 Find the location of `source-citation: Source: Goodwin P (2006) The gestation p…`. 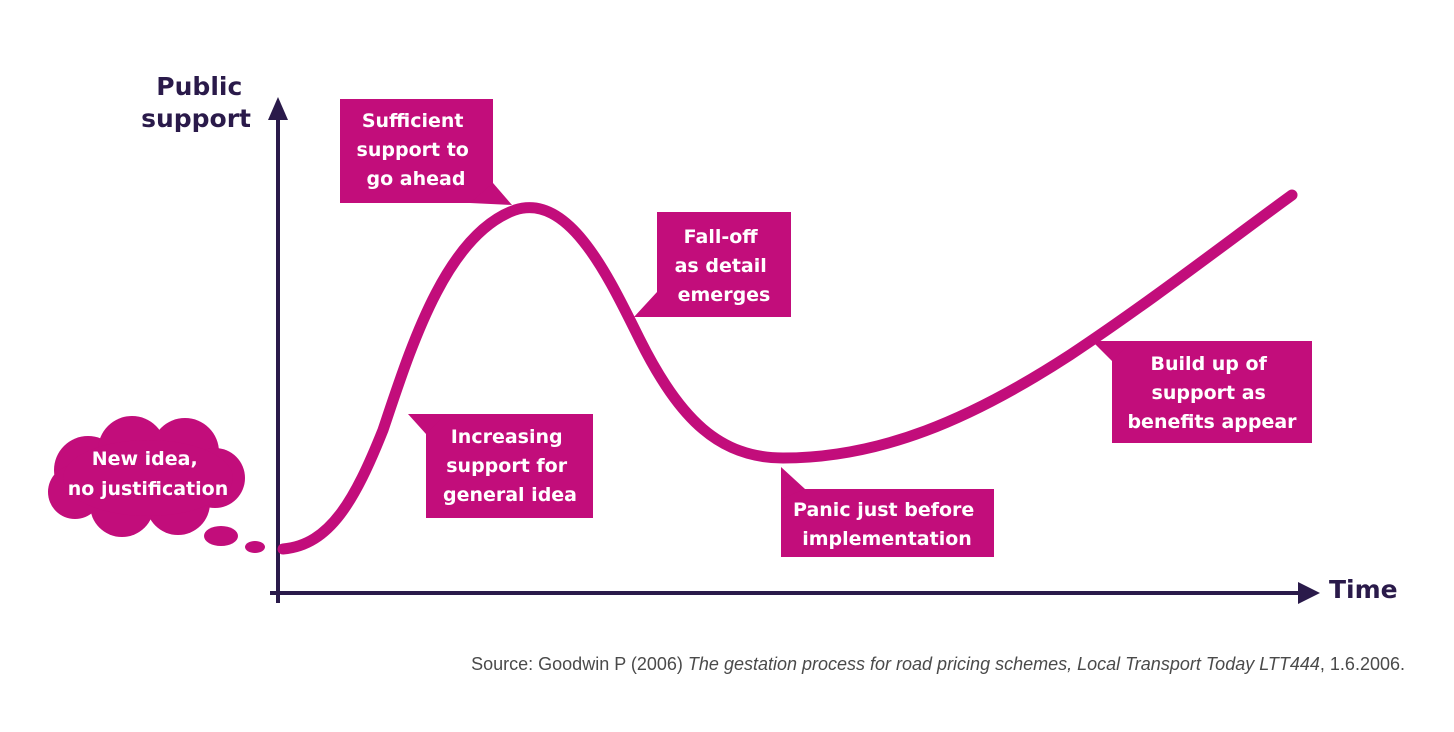

source-citation: Source: Goodwin P (2006) The gestation p… is located at coordinates (938, 664).